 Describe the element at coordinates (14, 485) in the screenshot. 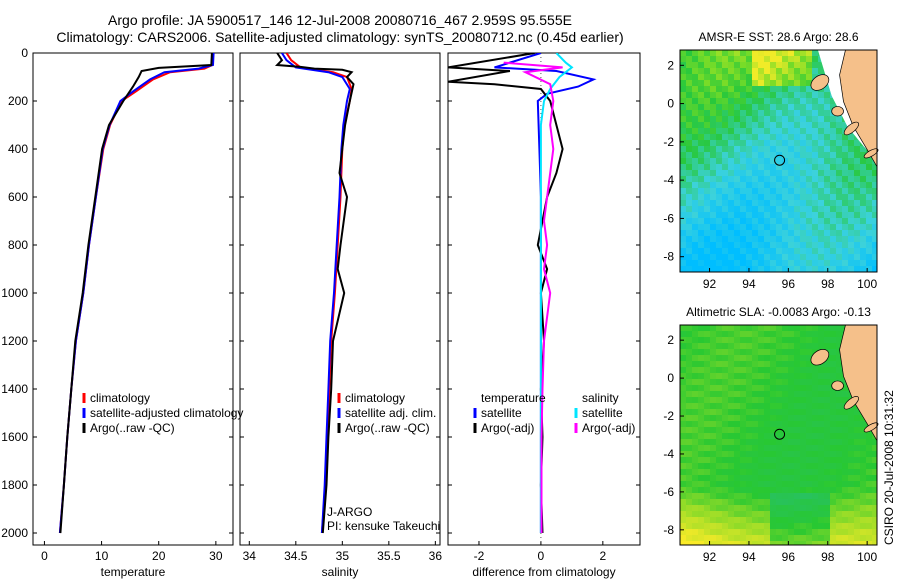

I see `y-tick-label: 1800` at that location.